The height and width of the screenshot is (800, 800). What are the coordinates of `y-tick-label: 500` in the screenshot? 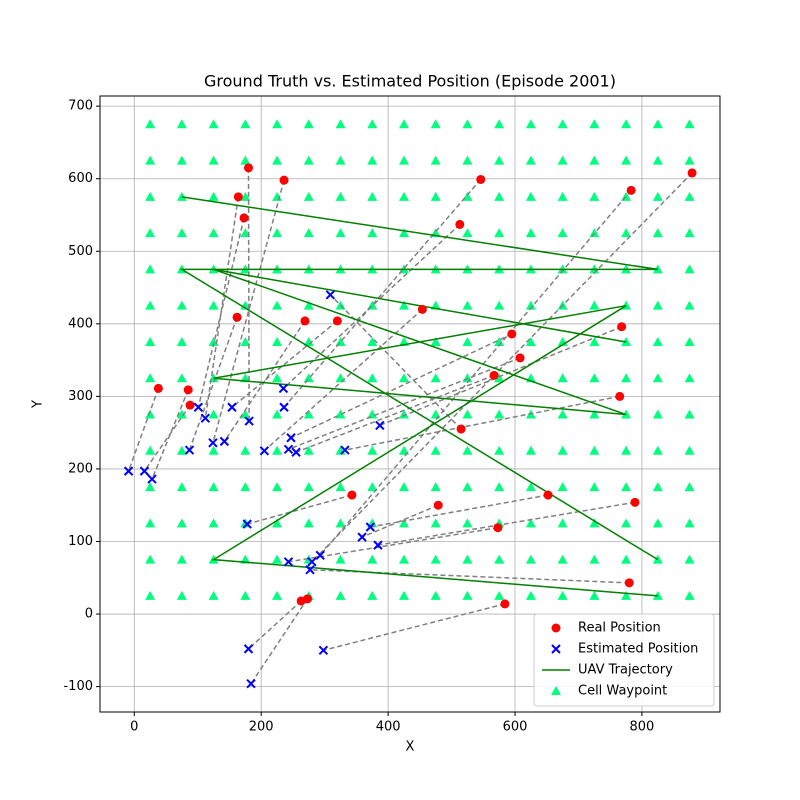 It's located at (80, 251).